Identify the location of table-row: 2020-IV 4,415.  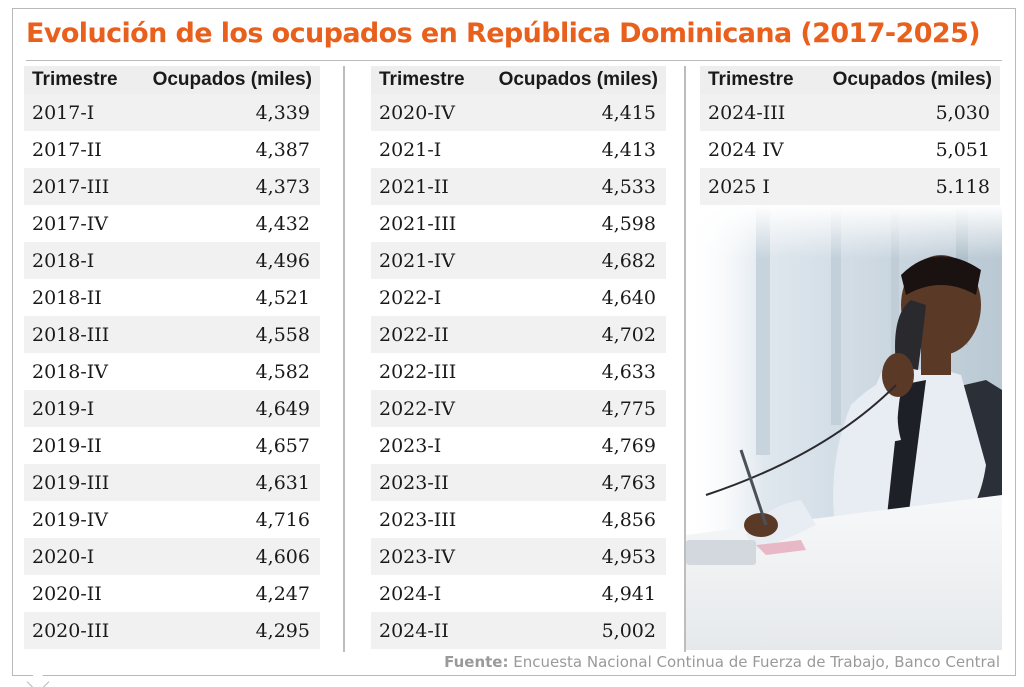
(518, 112).